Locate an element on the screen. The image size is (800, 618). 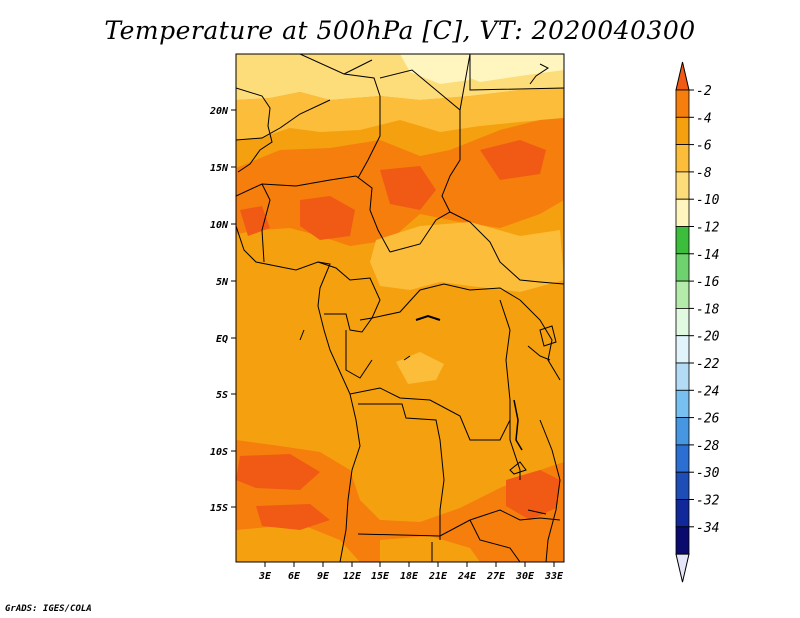
colorbar-bottom-triangle is located at coordinates (682, 568).